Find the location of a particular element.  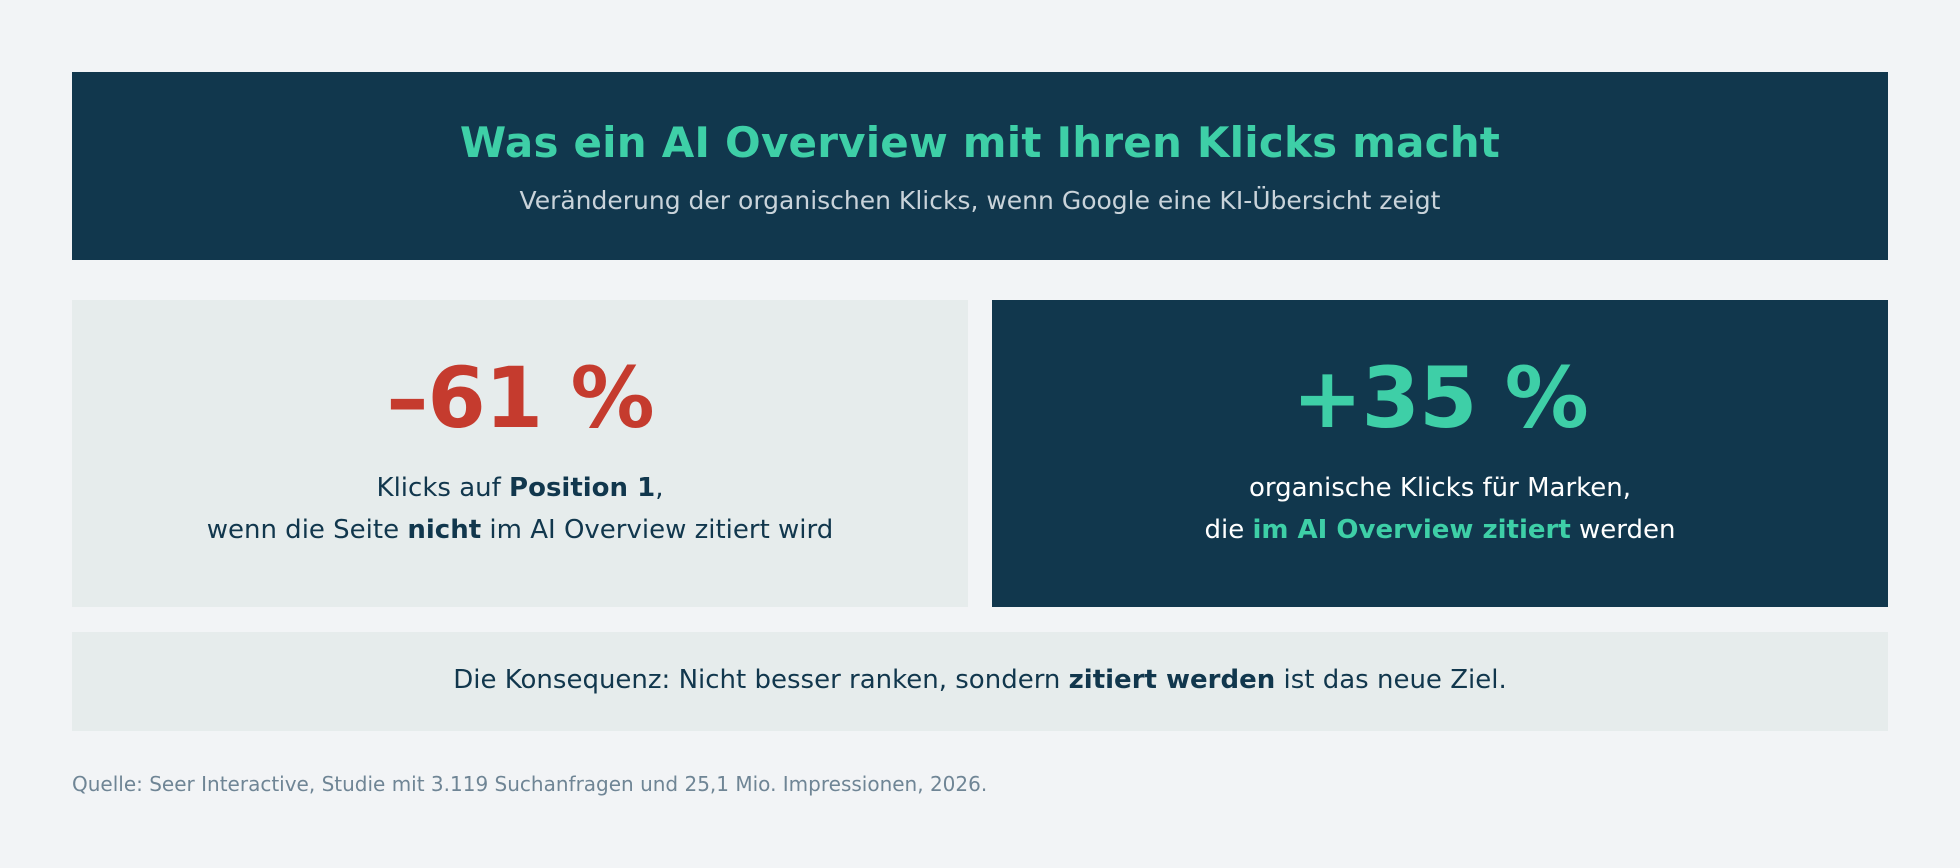

stat-description-line-2: die im AI Overview zitiert werden is located at coordinates (1440, 530).